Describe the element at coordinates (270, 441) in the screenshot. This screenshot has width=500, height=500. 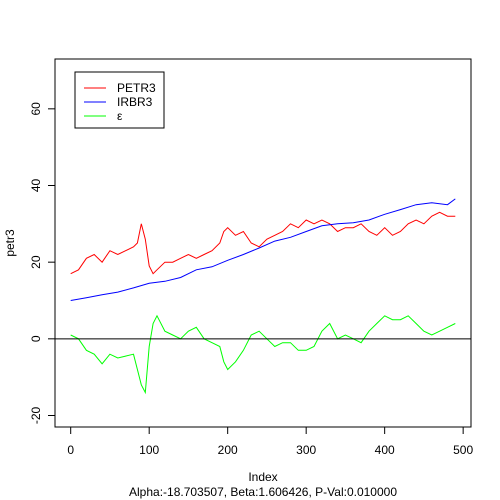
I see `x-axis: 0 100 200 300 400 500` at that location.